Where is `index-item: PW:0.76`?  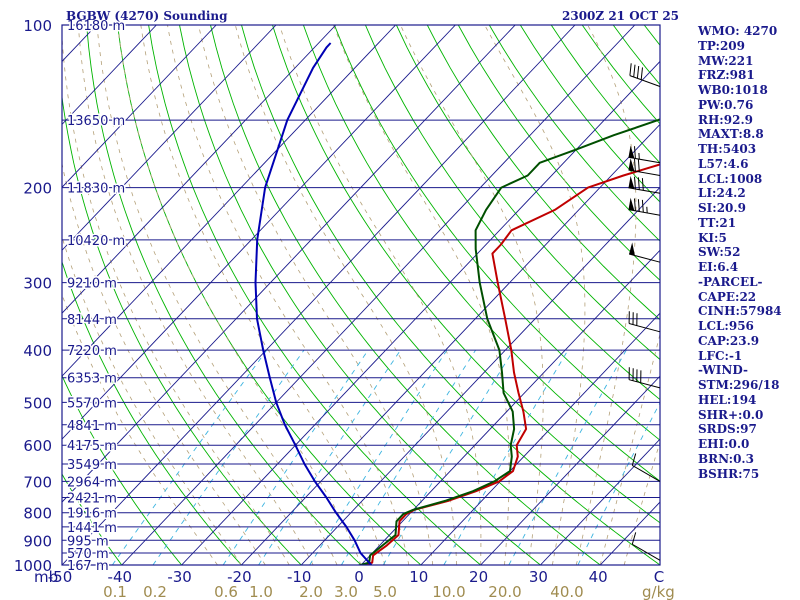
index-item: PW:0.76 is located at coordinates (726, 104).